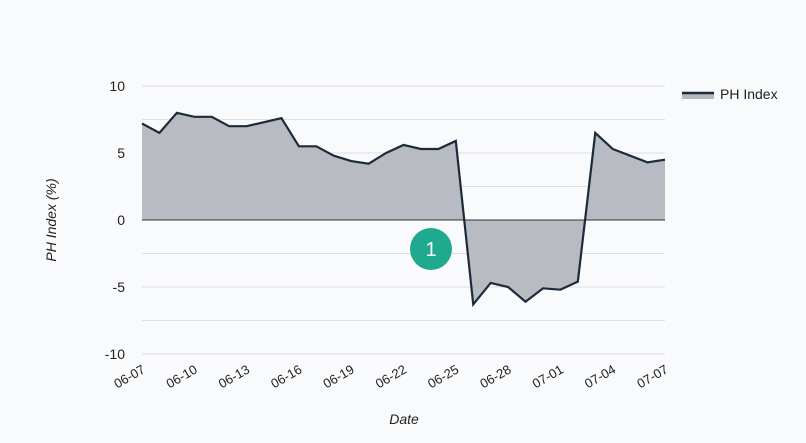 Image resolution: width=806 pixels, height=443 pixels. I want to click on x-tick-label: 06-16, so click(286, 377).